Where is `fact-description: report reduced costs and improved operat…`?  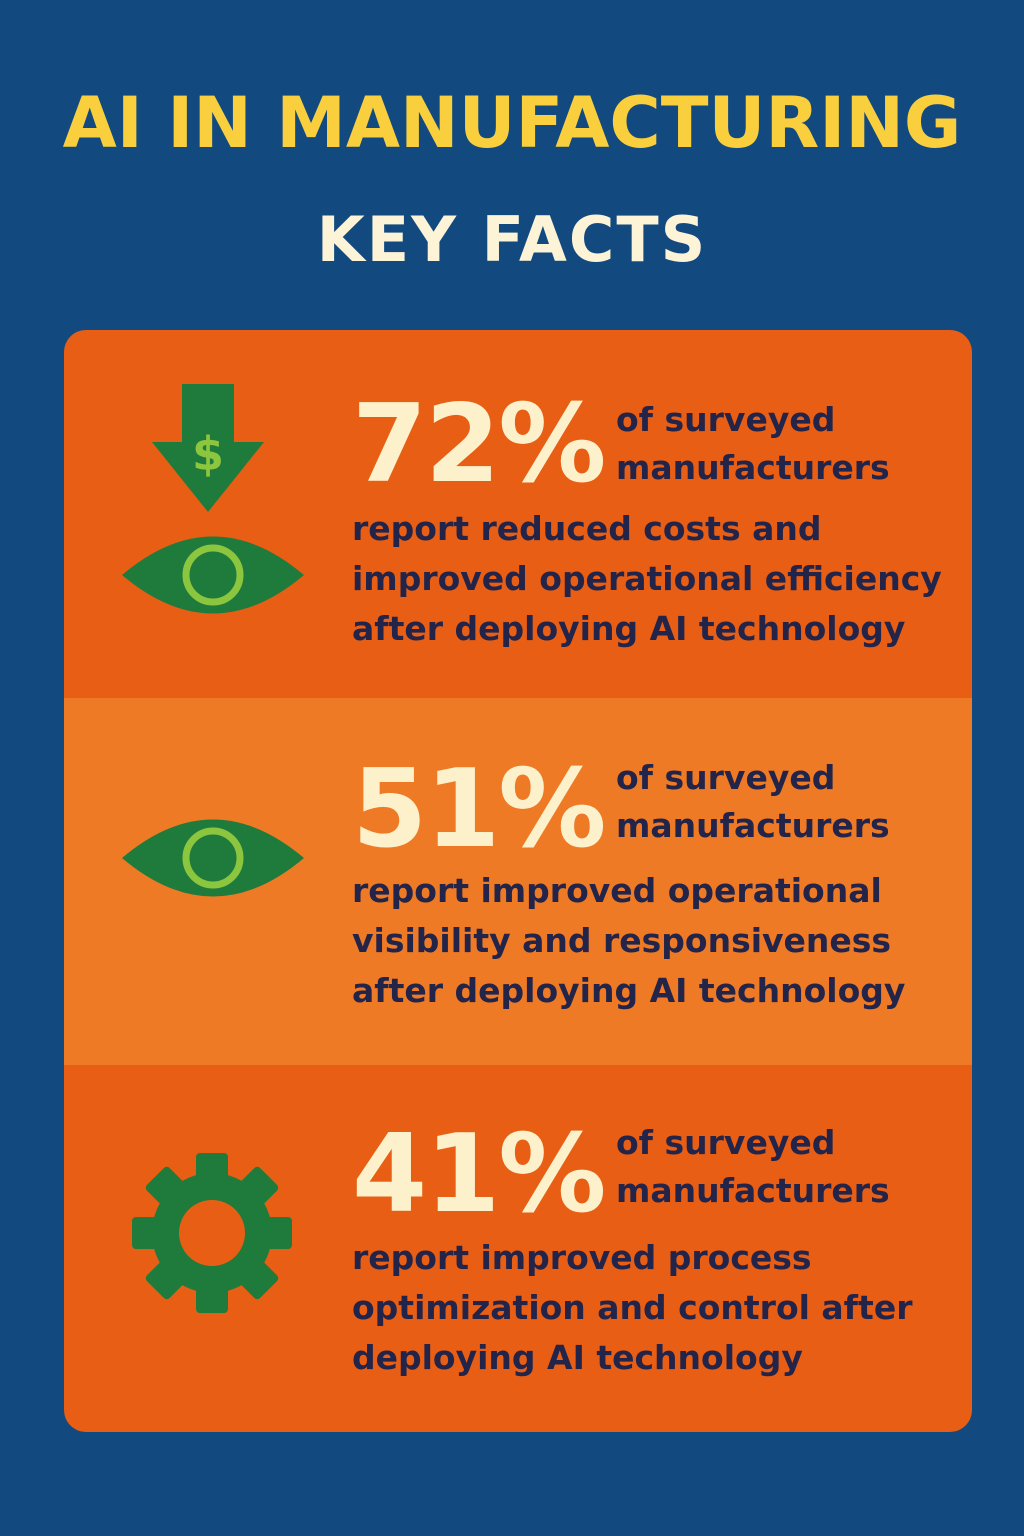
fact-description: report reduced costs and improved operat… is located at coordinates (647, 579).